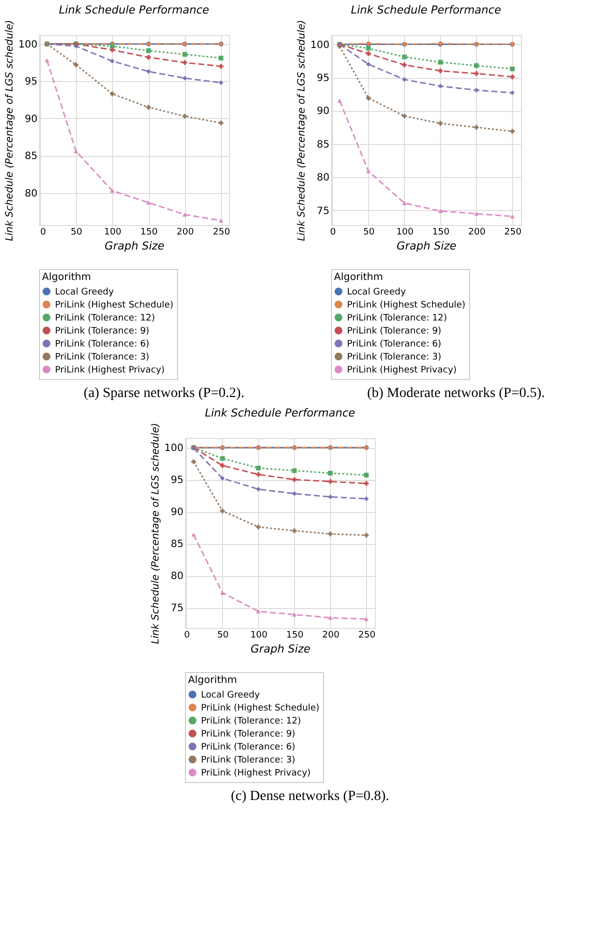 This screenshot has height=933, width=599. I want to click on text: (a) Sparse networks (P=0.2)., so click(164, 393).